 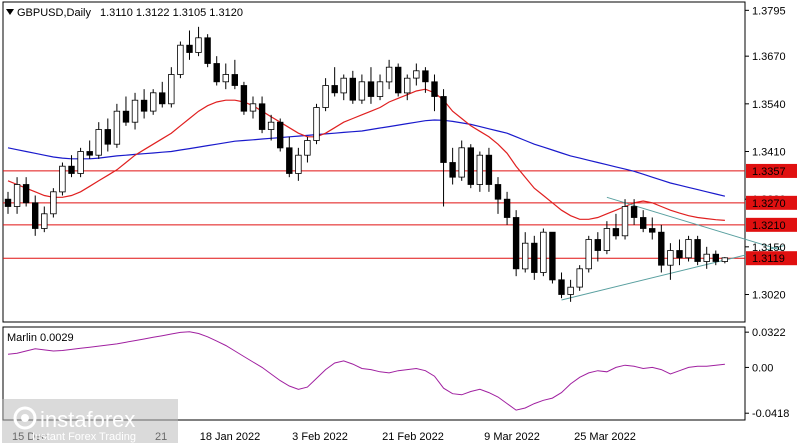 What do you see at coordinates (413, 437) in the screenshot?
I see `x-tick-label: 21 Feb 2022` at bounding box center [413, 437].